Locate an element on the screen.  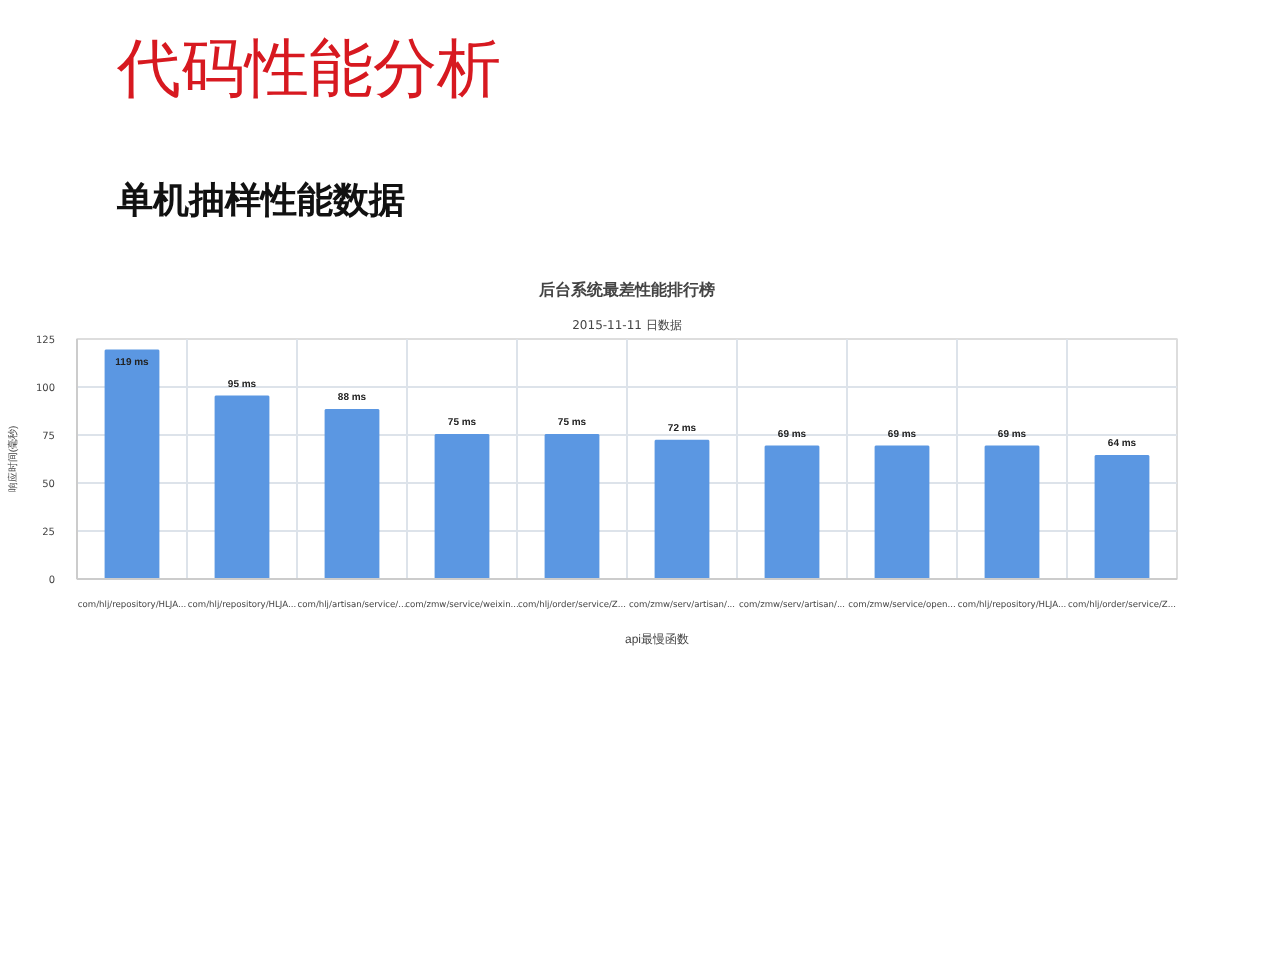
text: 代码性能分析 is located at coordinates (308, 68).